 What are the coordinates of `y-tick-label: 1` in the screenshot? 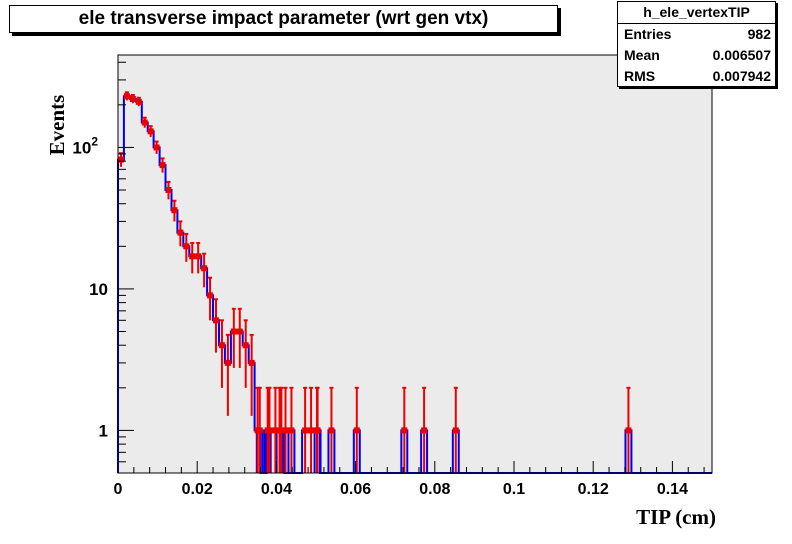 It's located at (103, 430).